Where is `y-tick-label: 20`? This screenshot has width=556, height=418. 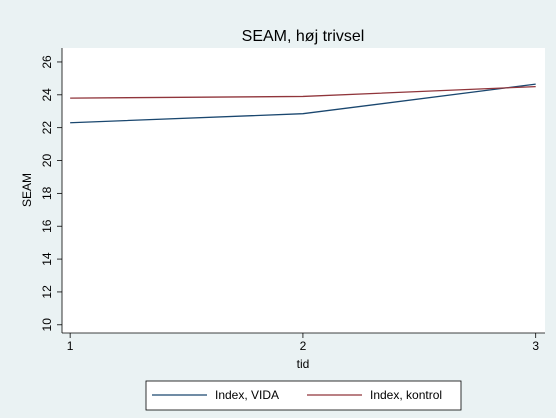
y-tick-label: 20 is located at coordinates (47, 161).